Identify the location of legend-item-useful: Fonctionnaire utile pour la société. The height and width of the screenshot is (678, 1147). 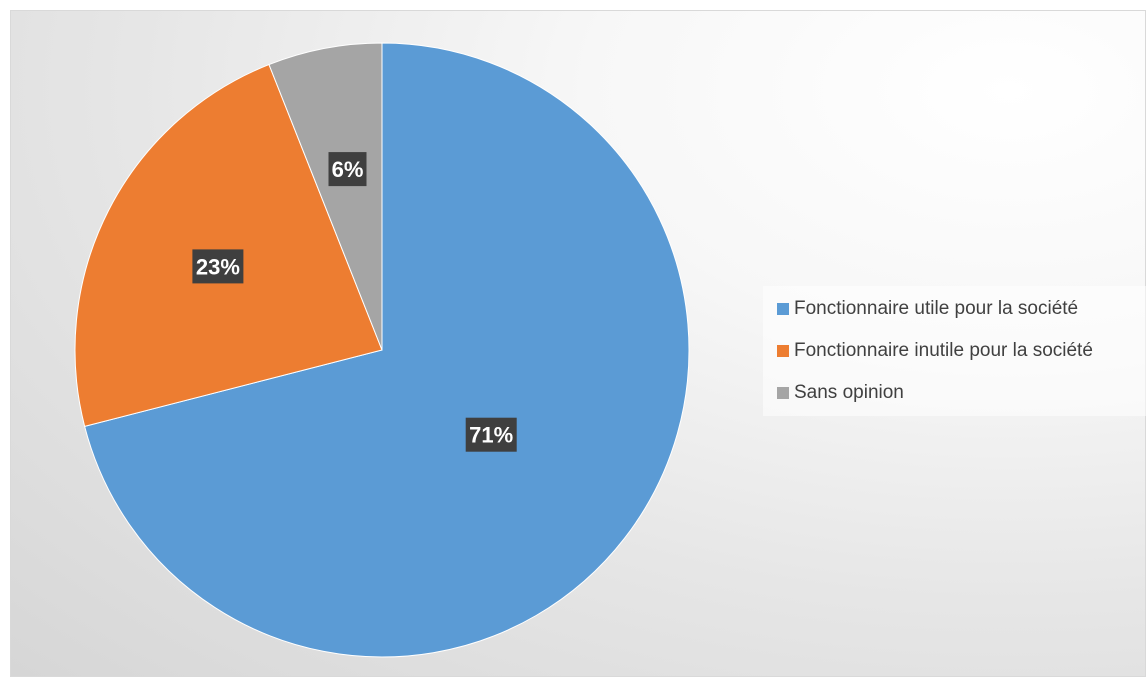
(955, 309).